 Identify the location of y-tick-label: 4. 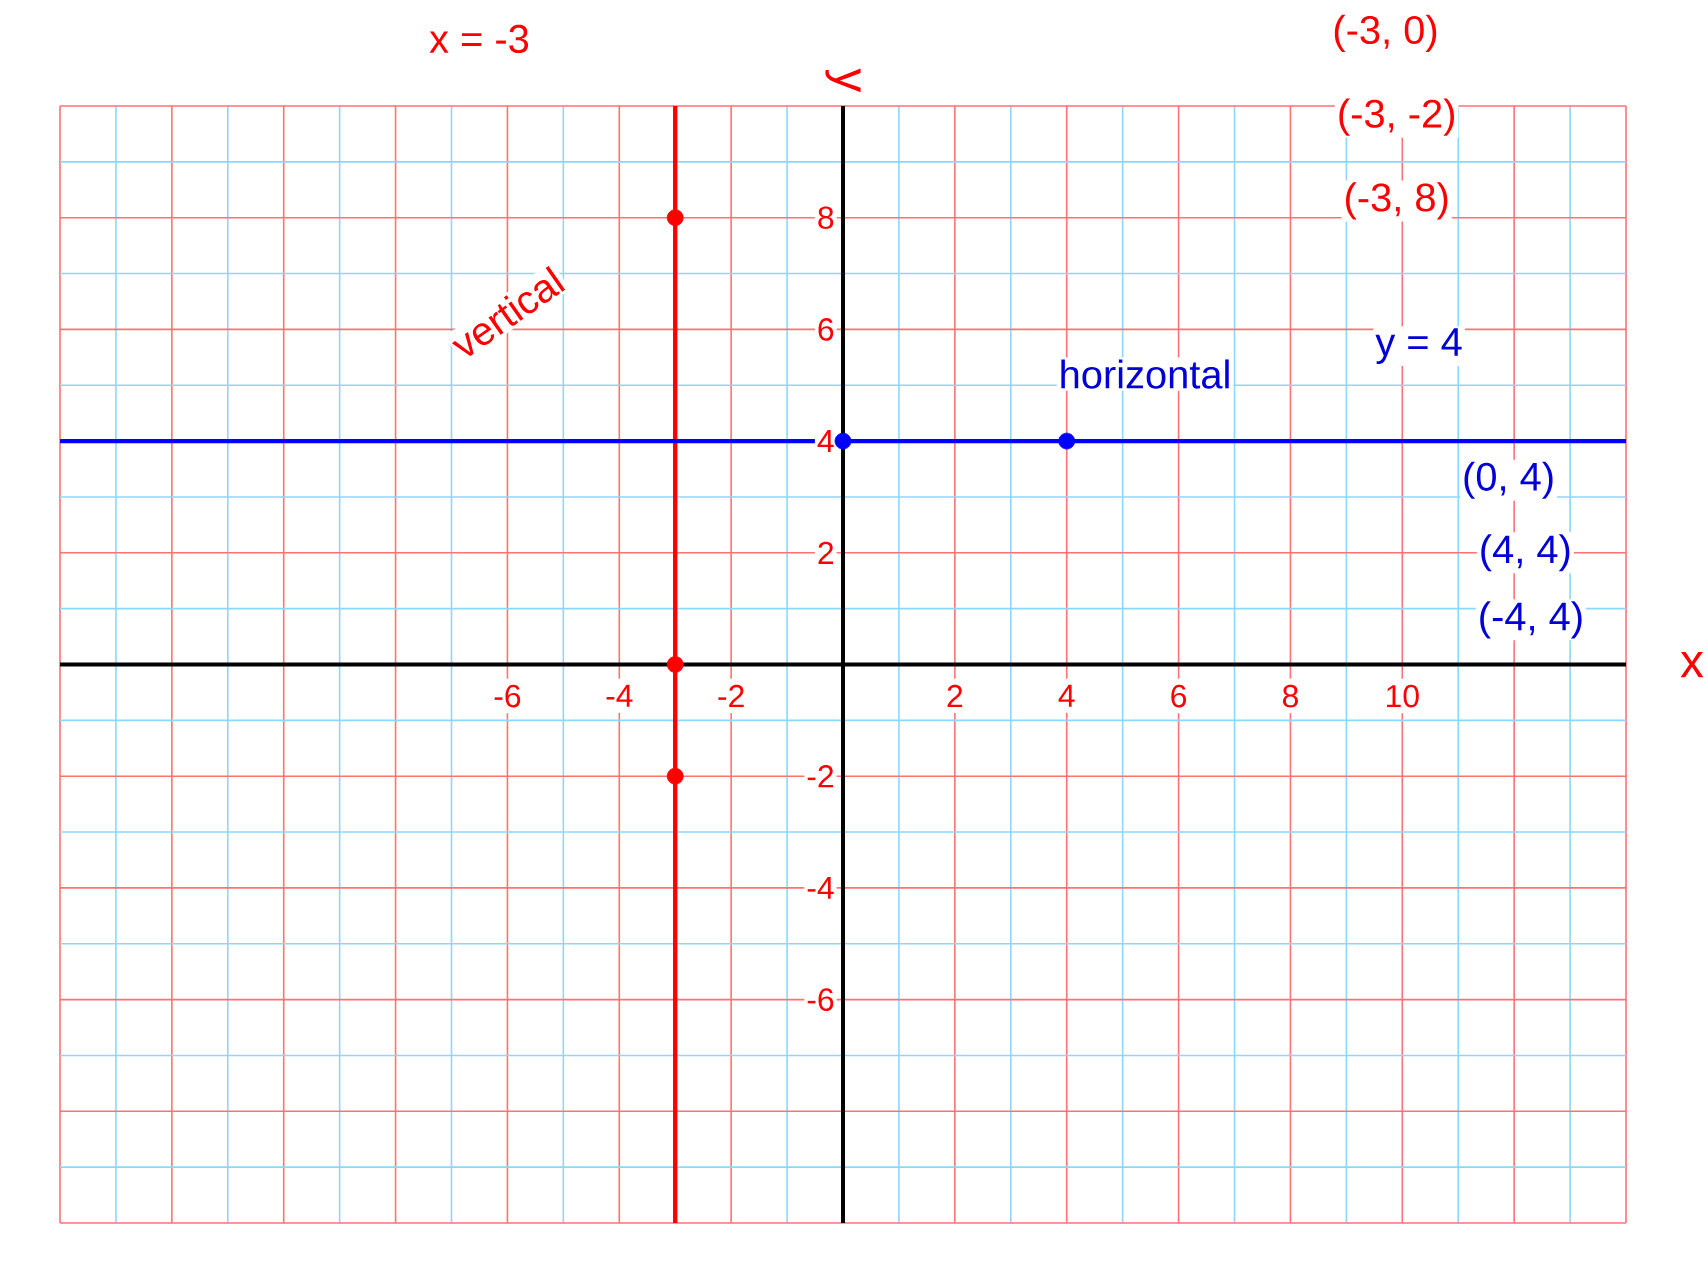
(825, 441).